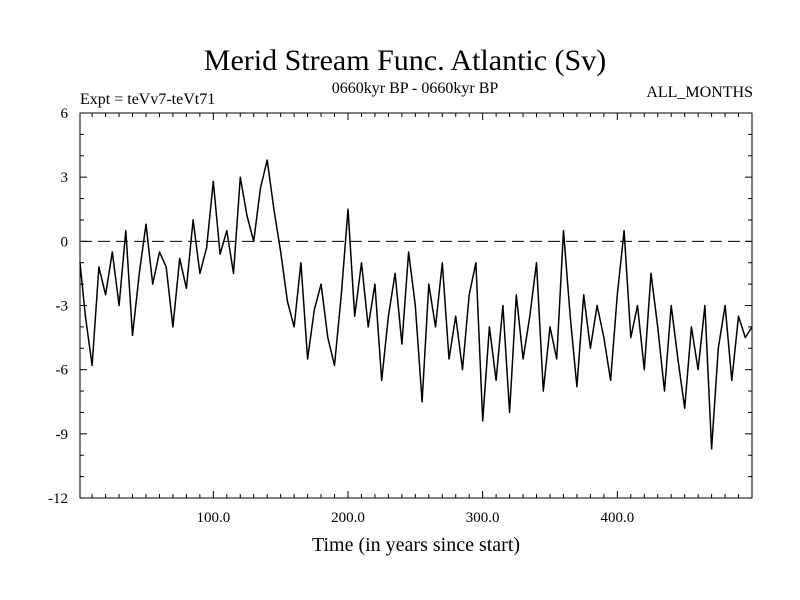 The image size is (800, 600). What do you see at coordinates (62, 307) in the screenshot?
I see `y-tick-label: -3` at bounding box center [62, 307].